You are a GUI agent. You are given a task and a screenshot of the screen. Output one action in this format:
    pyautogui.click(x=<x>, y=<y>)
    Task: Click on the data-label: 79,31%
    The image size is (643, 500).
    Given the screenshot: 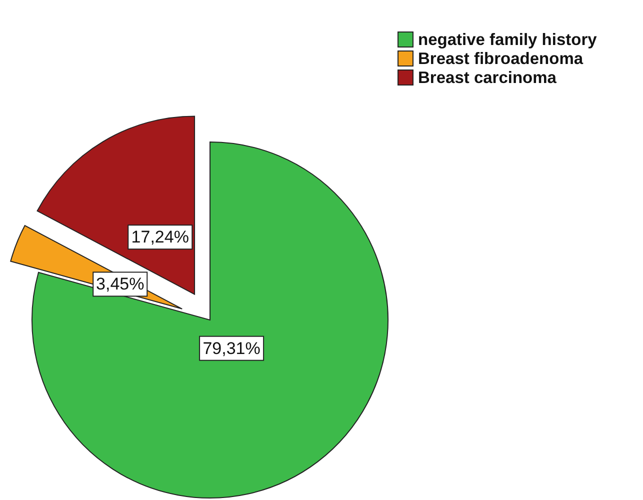 What is the action you would take?
    pyautogui.click(x=231, y=348)
    